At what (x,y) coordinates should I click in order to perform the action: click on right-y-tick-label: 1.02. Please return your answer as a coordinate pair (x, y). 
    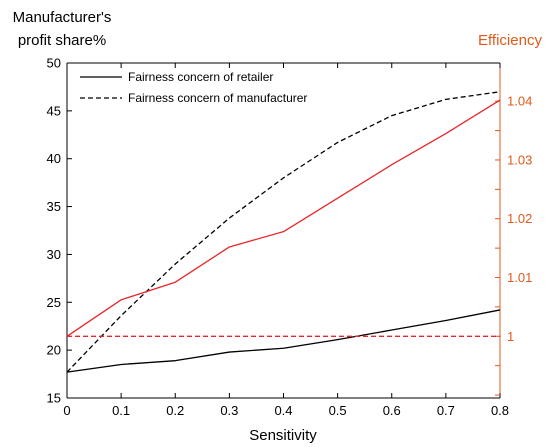
    Looking at the image, I should click on (519, 218).